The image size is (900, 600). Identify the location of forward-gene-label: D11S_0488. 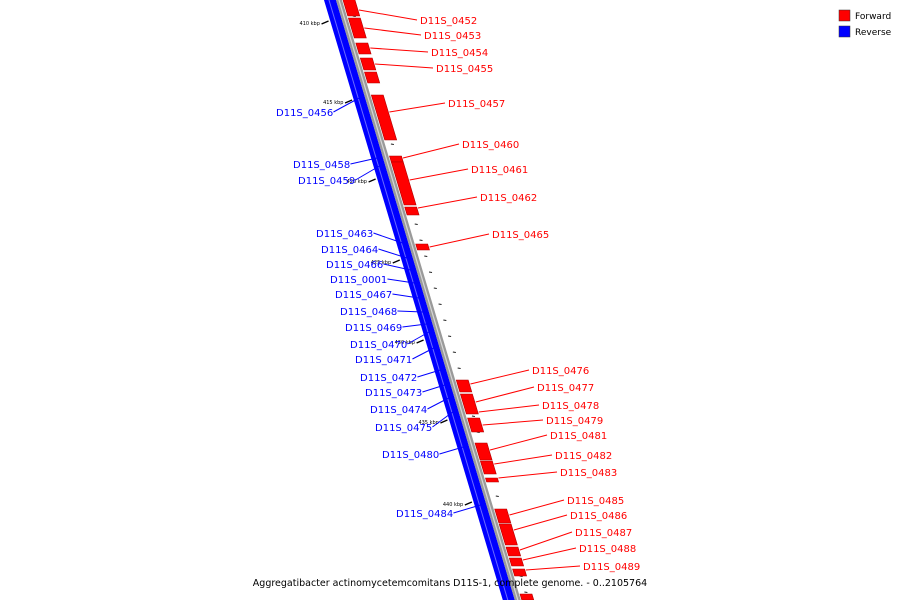
(607, 549).